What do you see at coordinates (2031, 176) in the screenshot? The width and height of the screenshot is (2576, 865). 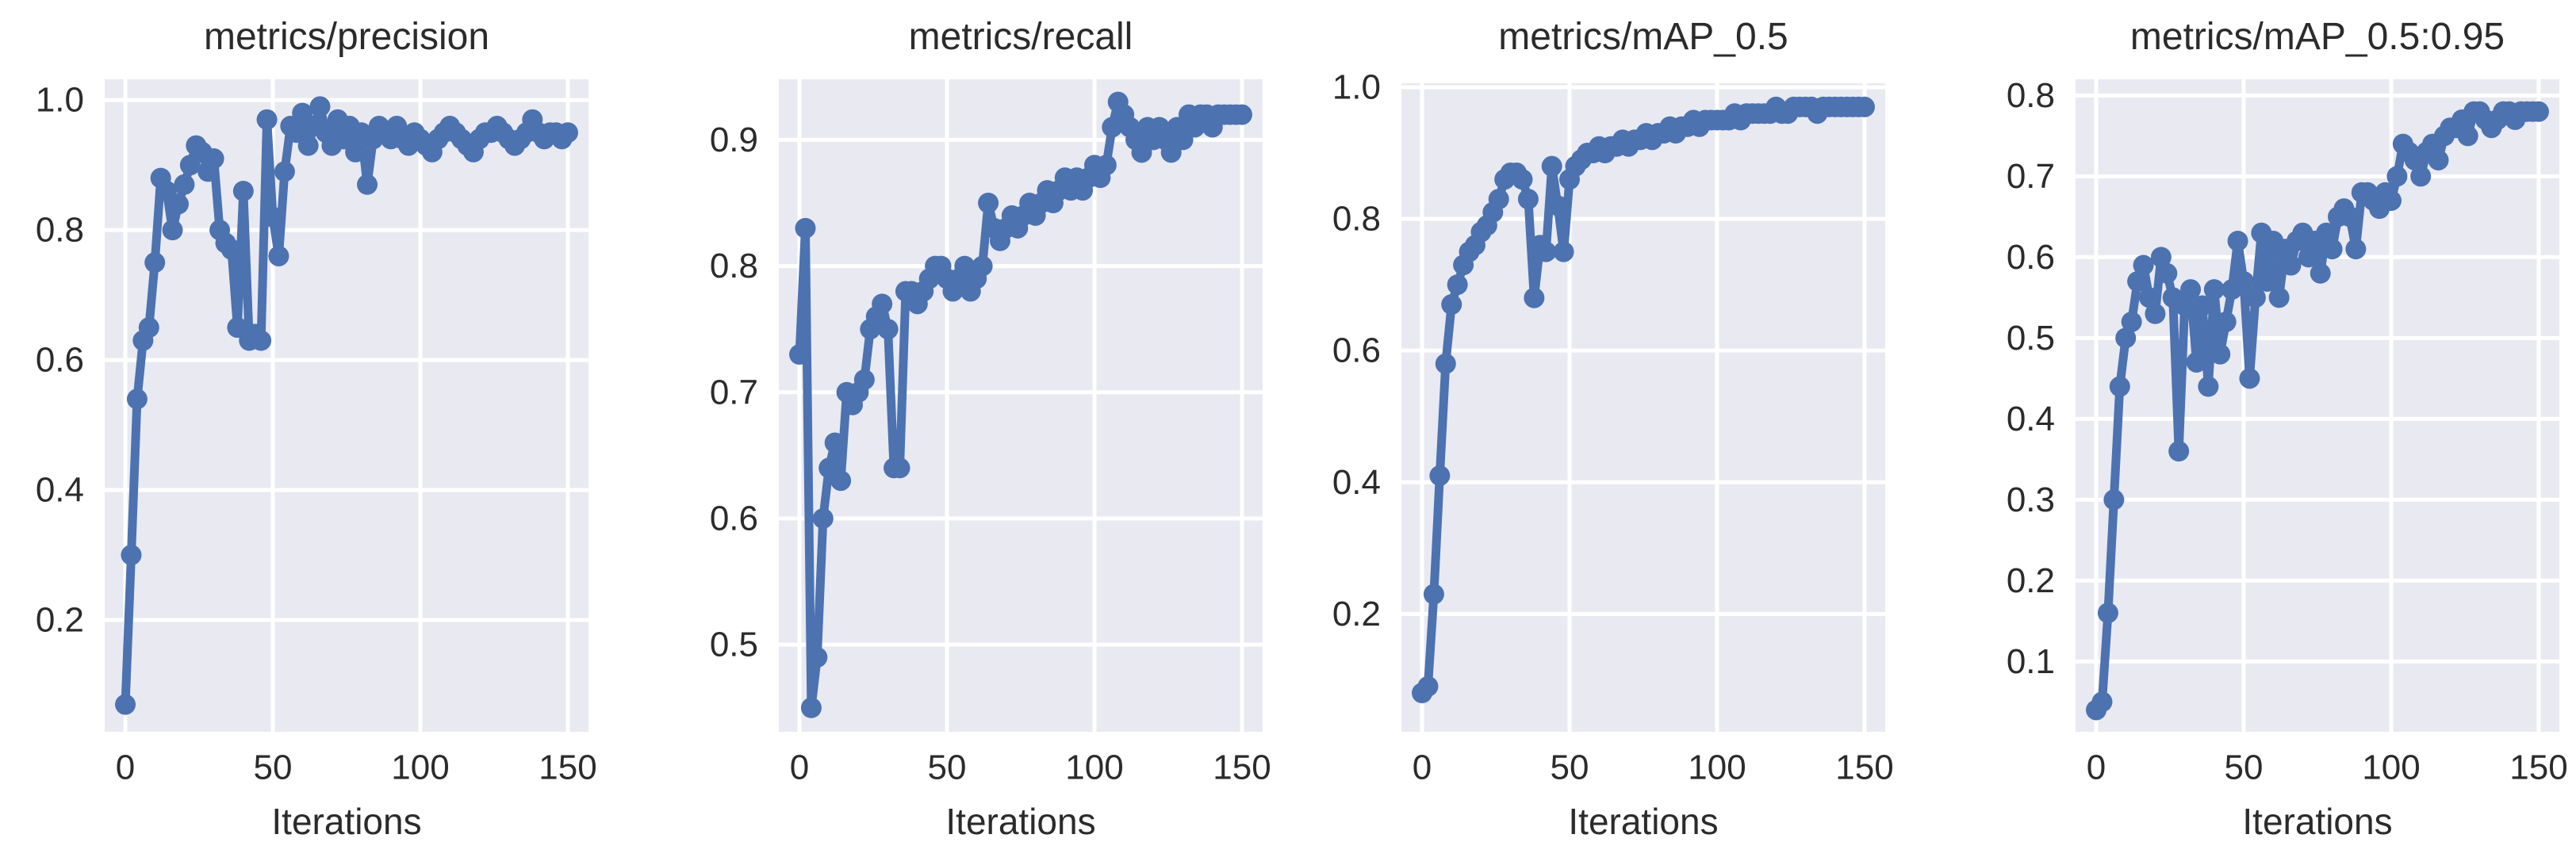 I see `y-tick-label: 0.7` at bounding box center [2031, 176].